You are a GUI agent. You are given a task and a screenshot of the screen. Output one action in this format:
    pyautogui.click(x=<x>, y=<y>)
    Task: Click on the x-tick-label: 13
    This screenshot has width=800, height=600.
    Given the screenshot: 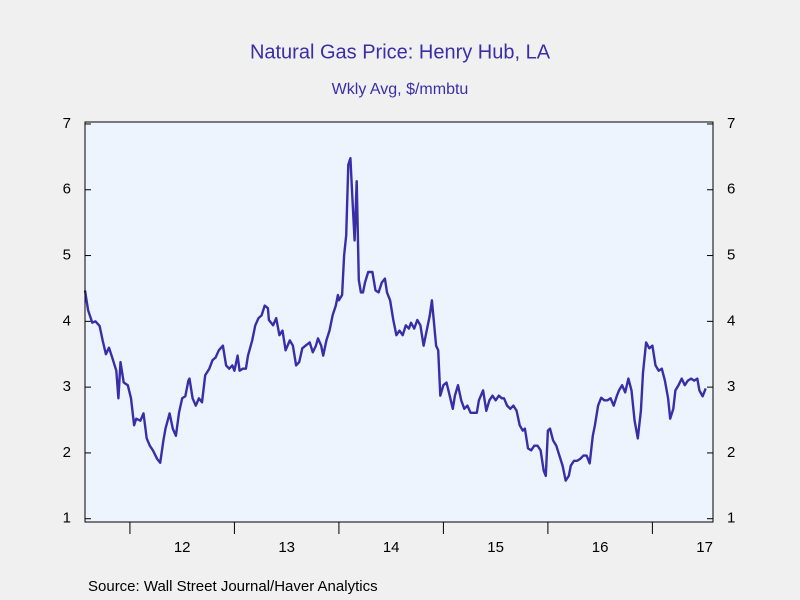 What is the action you would take?
    pyautogui.click(x=286, y=547)
    